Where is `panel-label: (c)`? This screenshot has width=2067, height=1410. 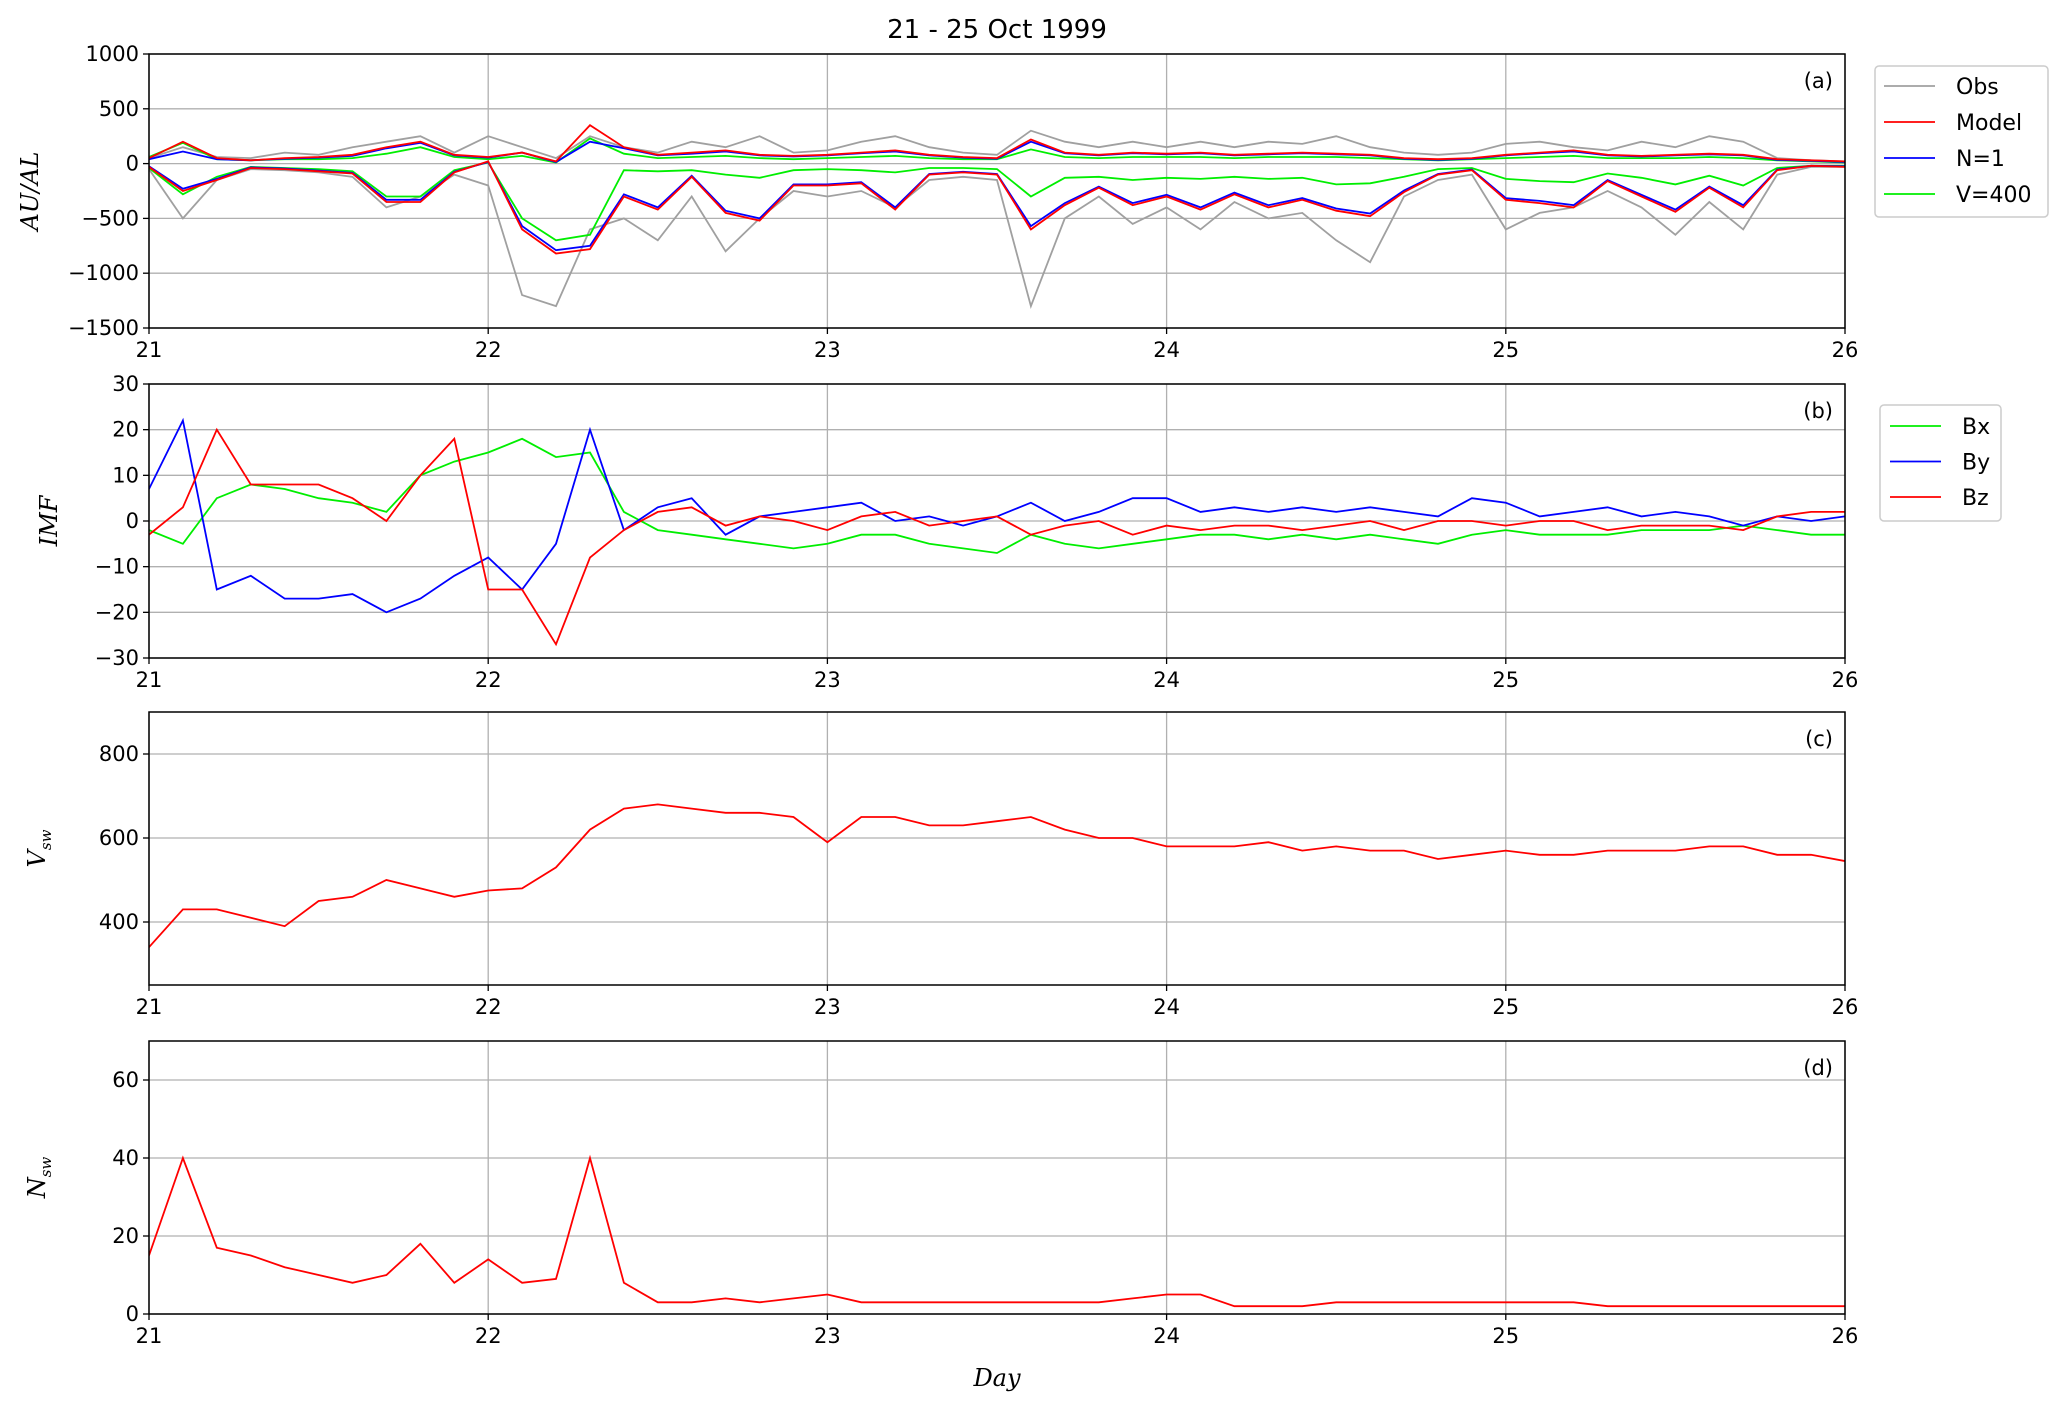 panel-label: (c) is located at coordinates (1819, 739).